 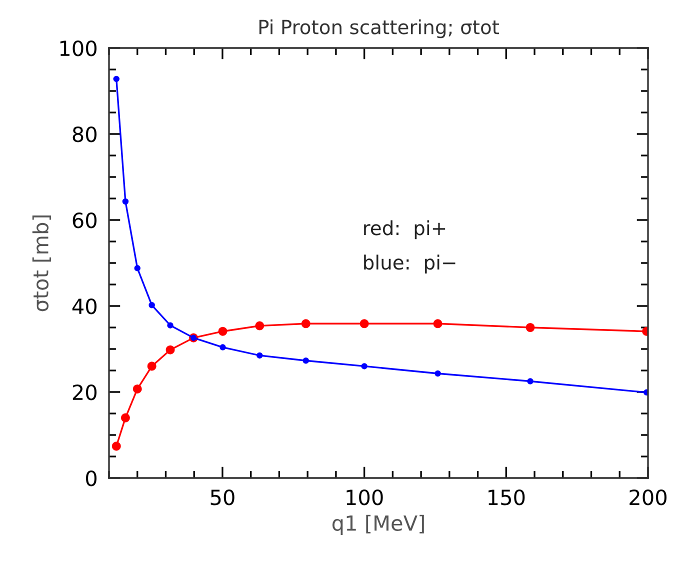 What do you see at coordinates (84, 220) in the screenshot?
I see `y-tick-label: 60` at bounding box center [84, 220].